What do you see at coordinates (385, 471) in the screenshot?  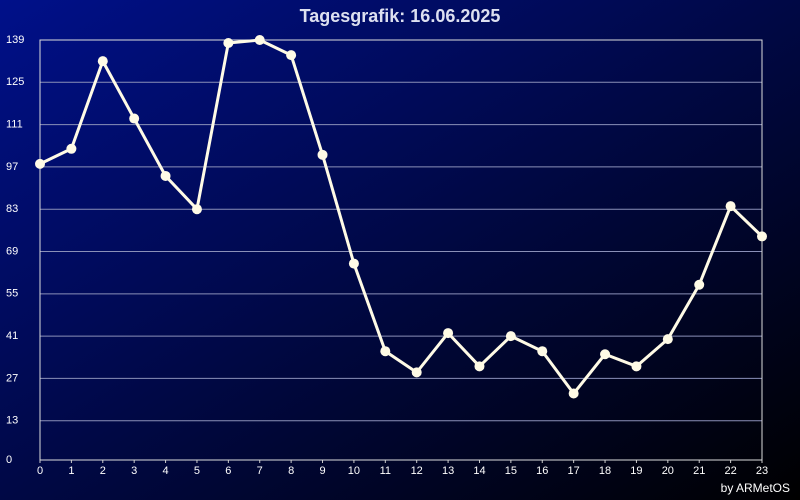 I see `x-tick-label: 11` at bounding box center [385, 471].